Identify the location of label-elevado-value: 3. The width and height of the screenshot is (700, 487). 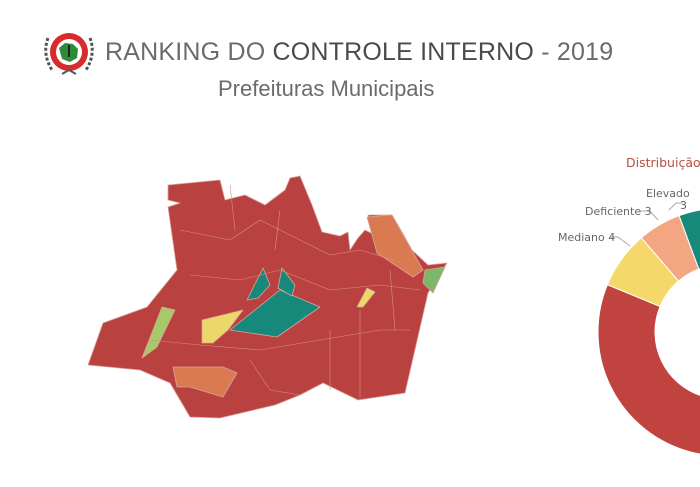
(683, 205).